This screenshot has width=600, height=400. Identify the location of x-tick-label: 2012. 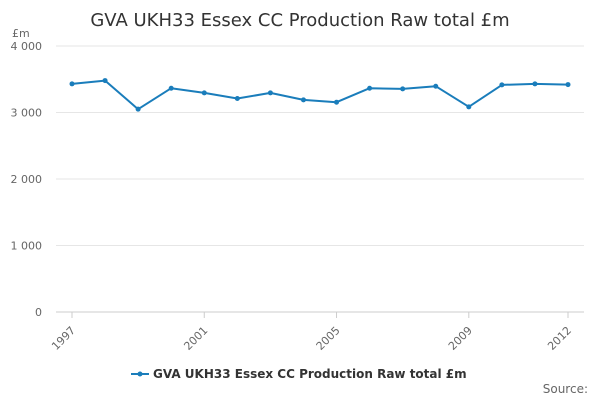
(559, 338).